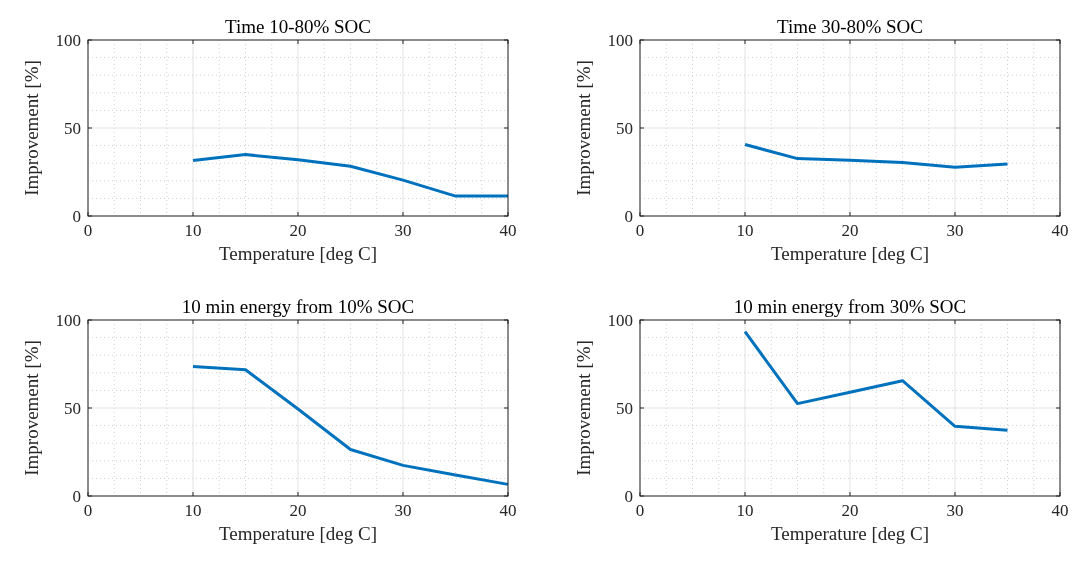  What do you see at coordinates (850, 26) in the screenshot?
I see `chart-title: Time 30-80% SOC` at bounding box center [850, 26].